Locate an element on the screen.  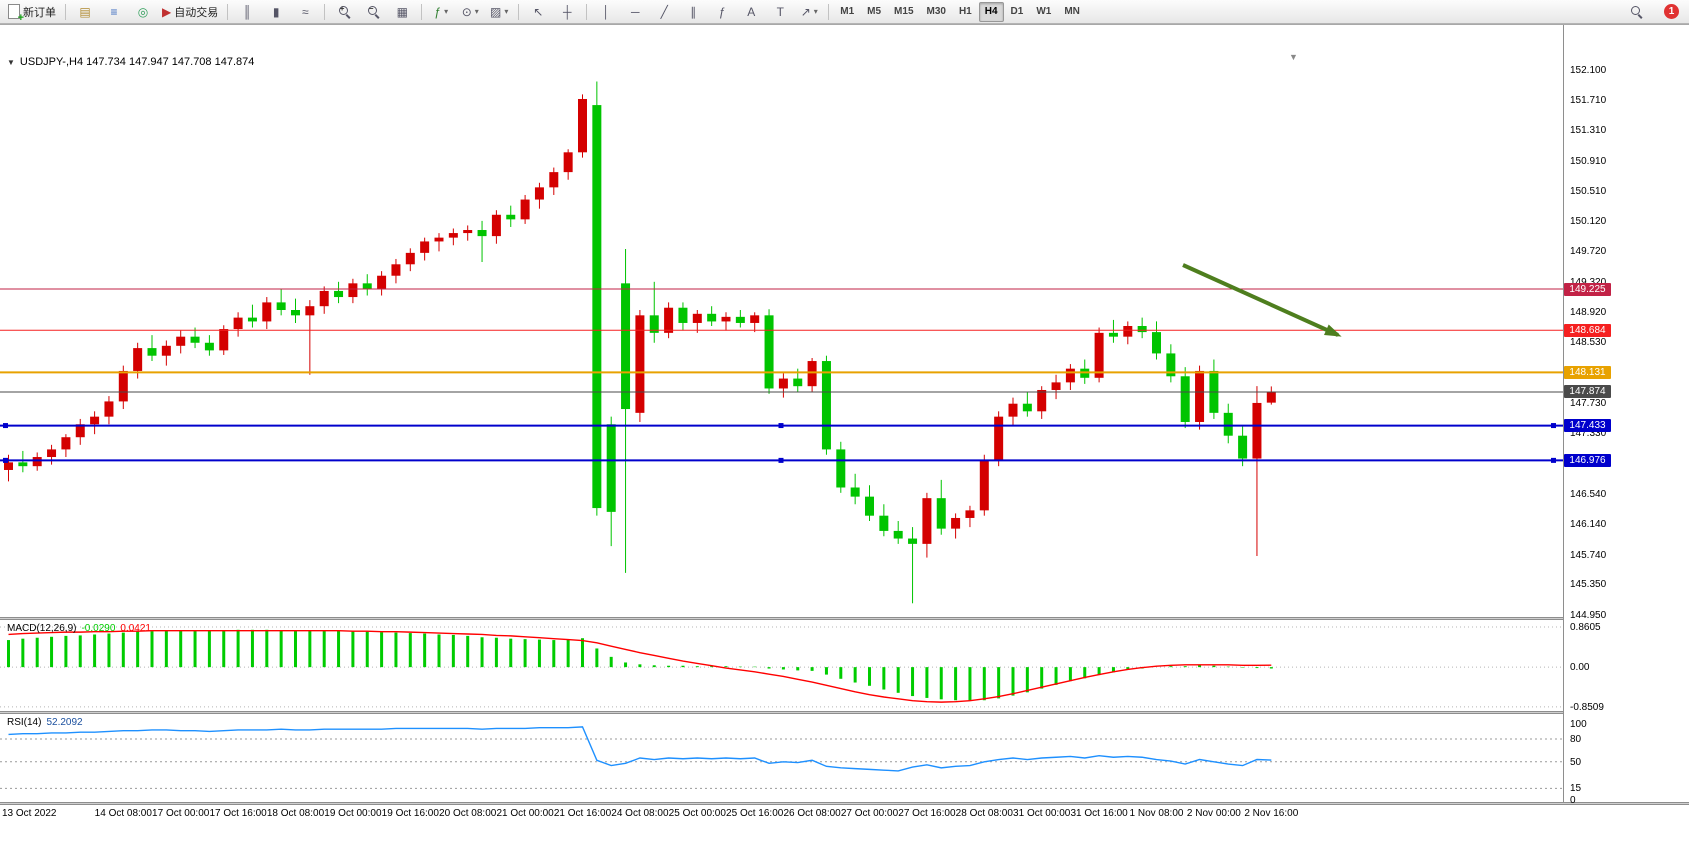
channel-button: ∥ is located at coordinates (693, 12).